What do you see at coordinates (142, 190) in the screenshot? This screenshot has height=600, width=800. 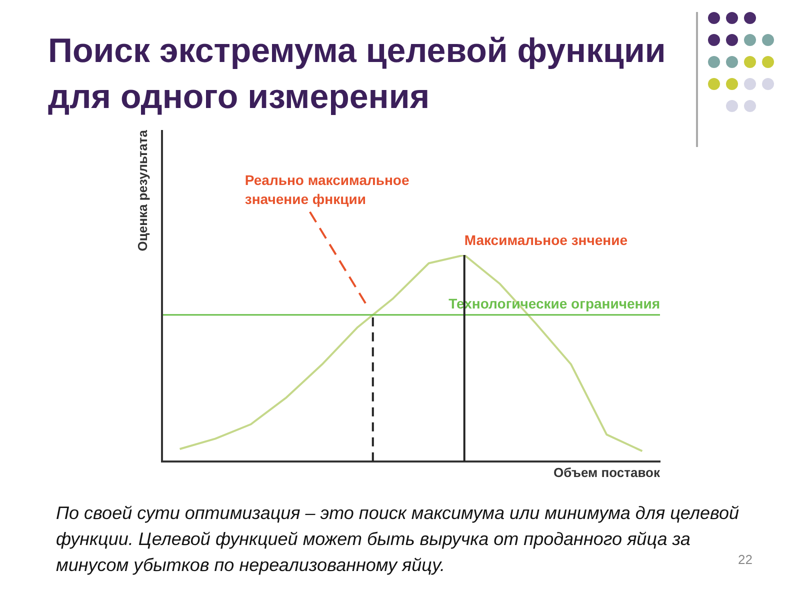 I see `y-axis-title: Оценка результата` at bounding box center [142, 190].